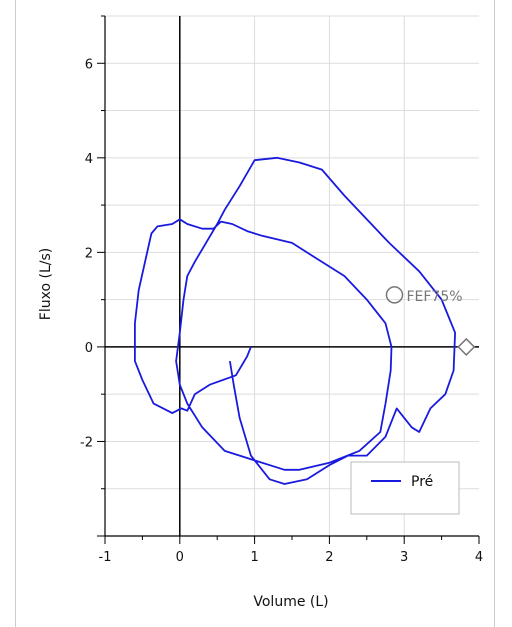 This screenshot has width=512, height=627. What do you see at coordinates (479, 557) in the screenshot?
I see `x-tick-label: 4` at bounding box center [479, 557].